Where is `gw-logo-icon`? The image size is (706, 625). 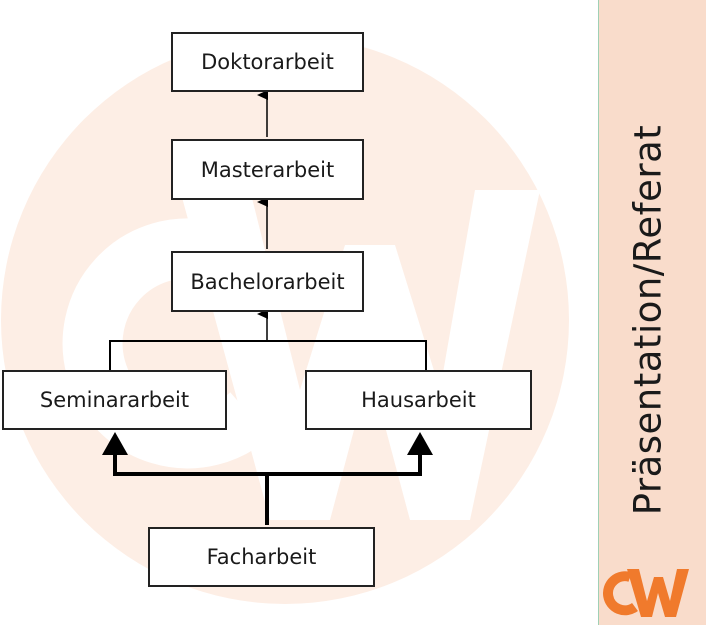
gw-logo-icon is located at coordinates (646, 593).